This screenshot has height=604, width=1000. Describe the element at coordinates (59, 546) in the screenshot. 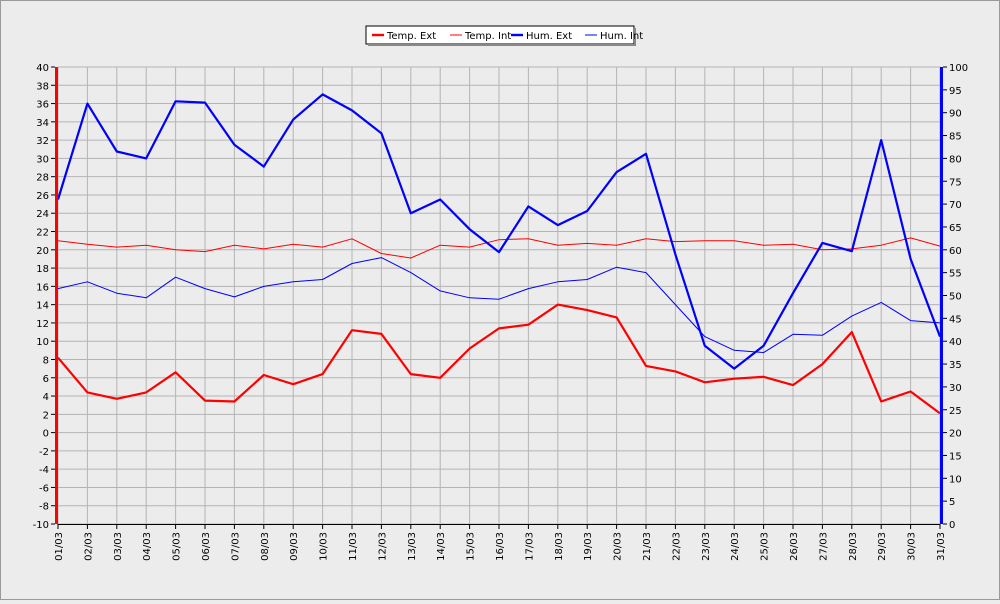

I see `x-tick-label: 01/03` at that location.